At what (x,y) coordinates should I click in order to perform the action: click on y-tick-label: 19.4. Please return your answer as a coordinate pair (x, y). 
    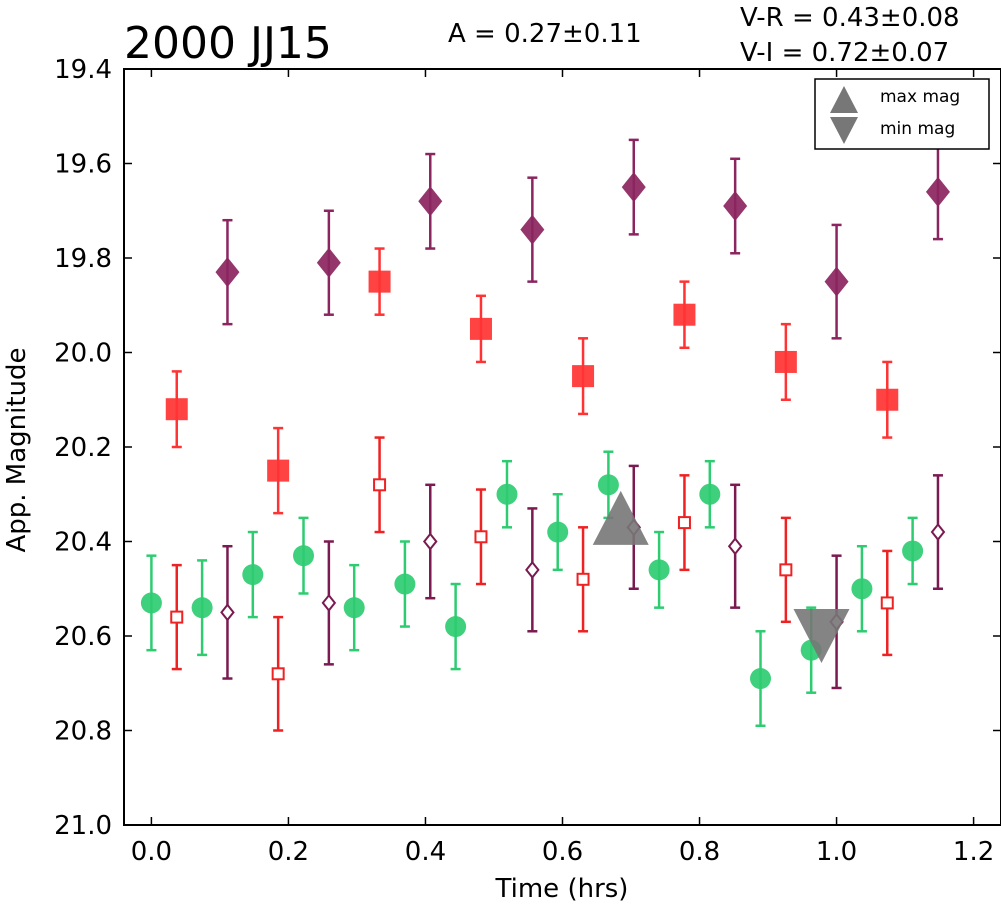
    Looking at the image, I should click on (83, 70).